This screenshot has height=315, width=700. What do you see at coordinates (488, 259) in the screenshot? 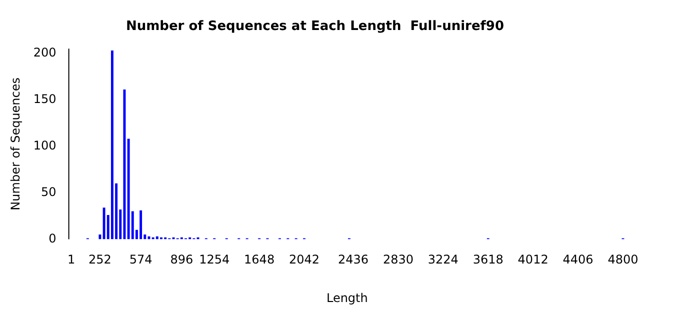
I see `x-tick-label: 3618` at bounding box center [488, 259].